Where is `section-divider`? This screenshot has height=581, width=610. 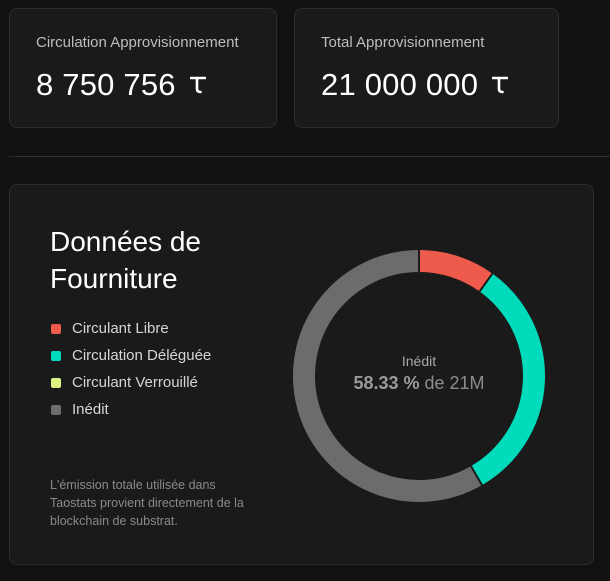
section-divider is located at coordinates (309, 156).